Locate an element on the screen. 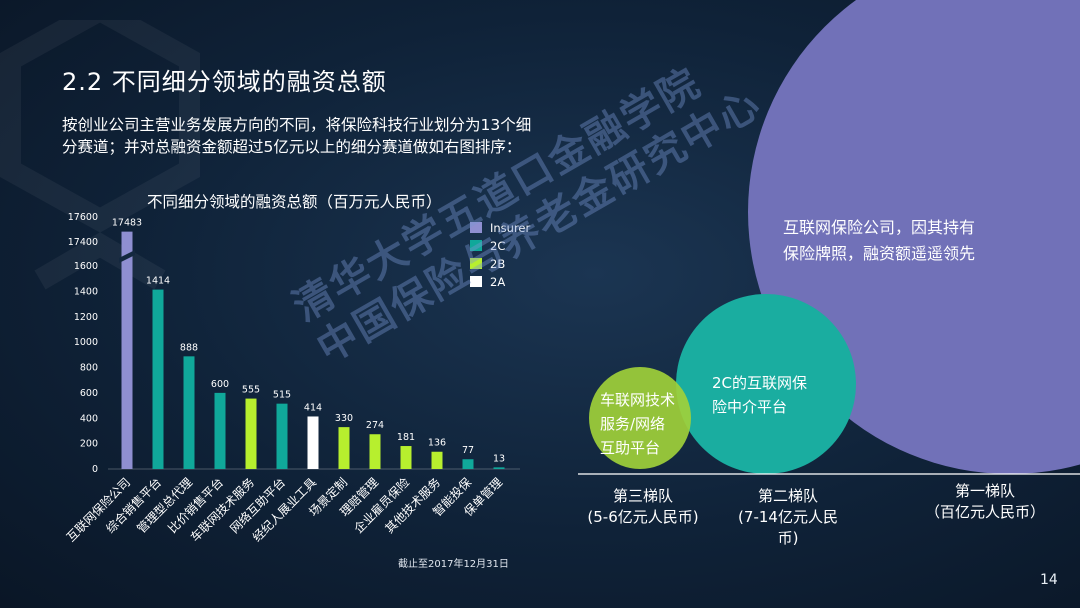 This screenshot has width=1080, height=608. bar-value-label: 600 is located at coordinates (220, 384).